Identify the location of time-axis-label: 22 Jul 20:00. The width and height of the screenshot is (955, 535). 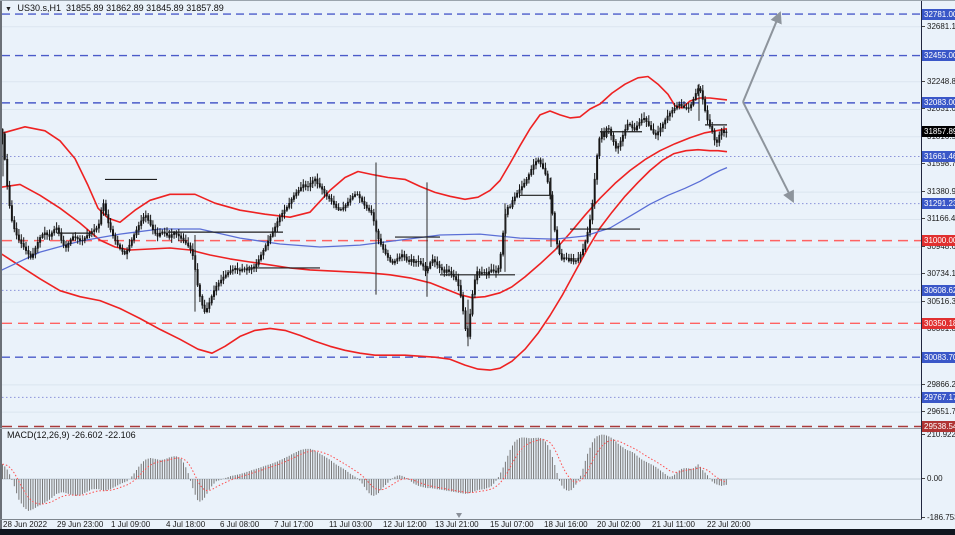
(729, 524).